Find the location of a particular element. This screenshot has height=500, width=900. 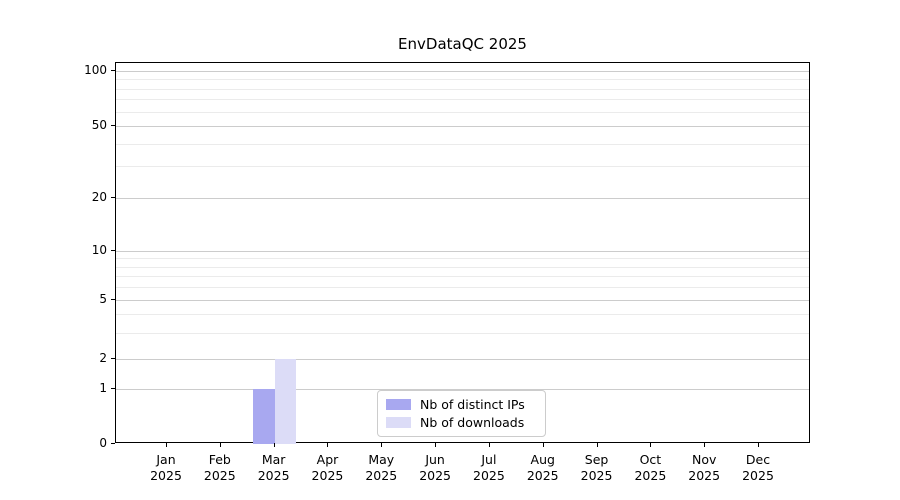

x-tick-month: Aug is located at coordinates (542, 459).